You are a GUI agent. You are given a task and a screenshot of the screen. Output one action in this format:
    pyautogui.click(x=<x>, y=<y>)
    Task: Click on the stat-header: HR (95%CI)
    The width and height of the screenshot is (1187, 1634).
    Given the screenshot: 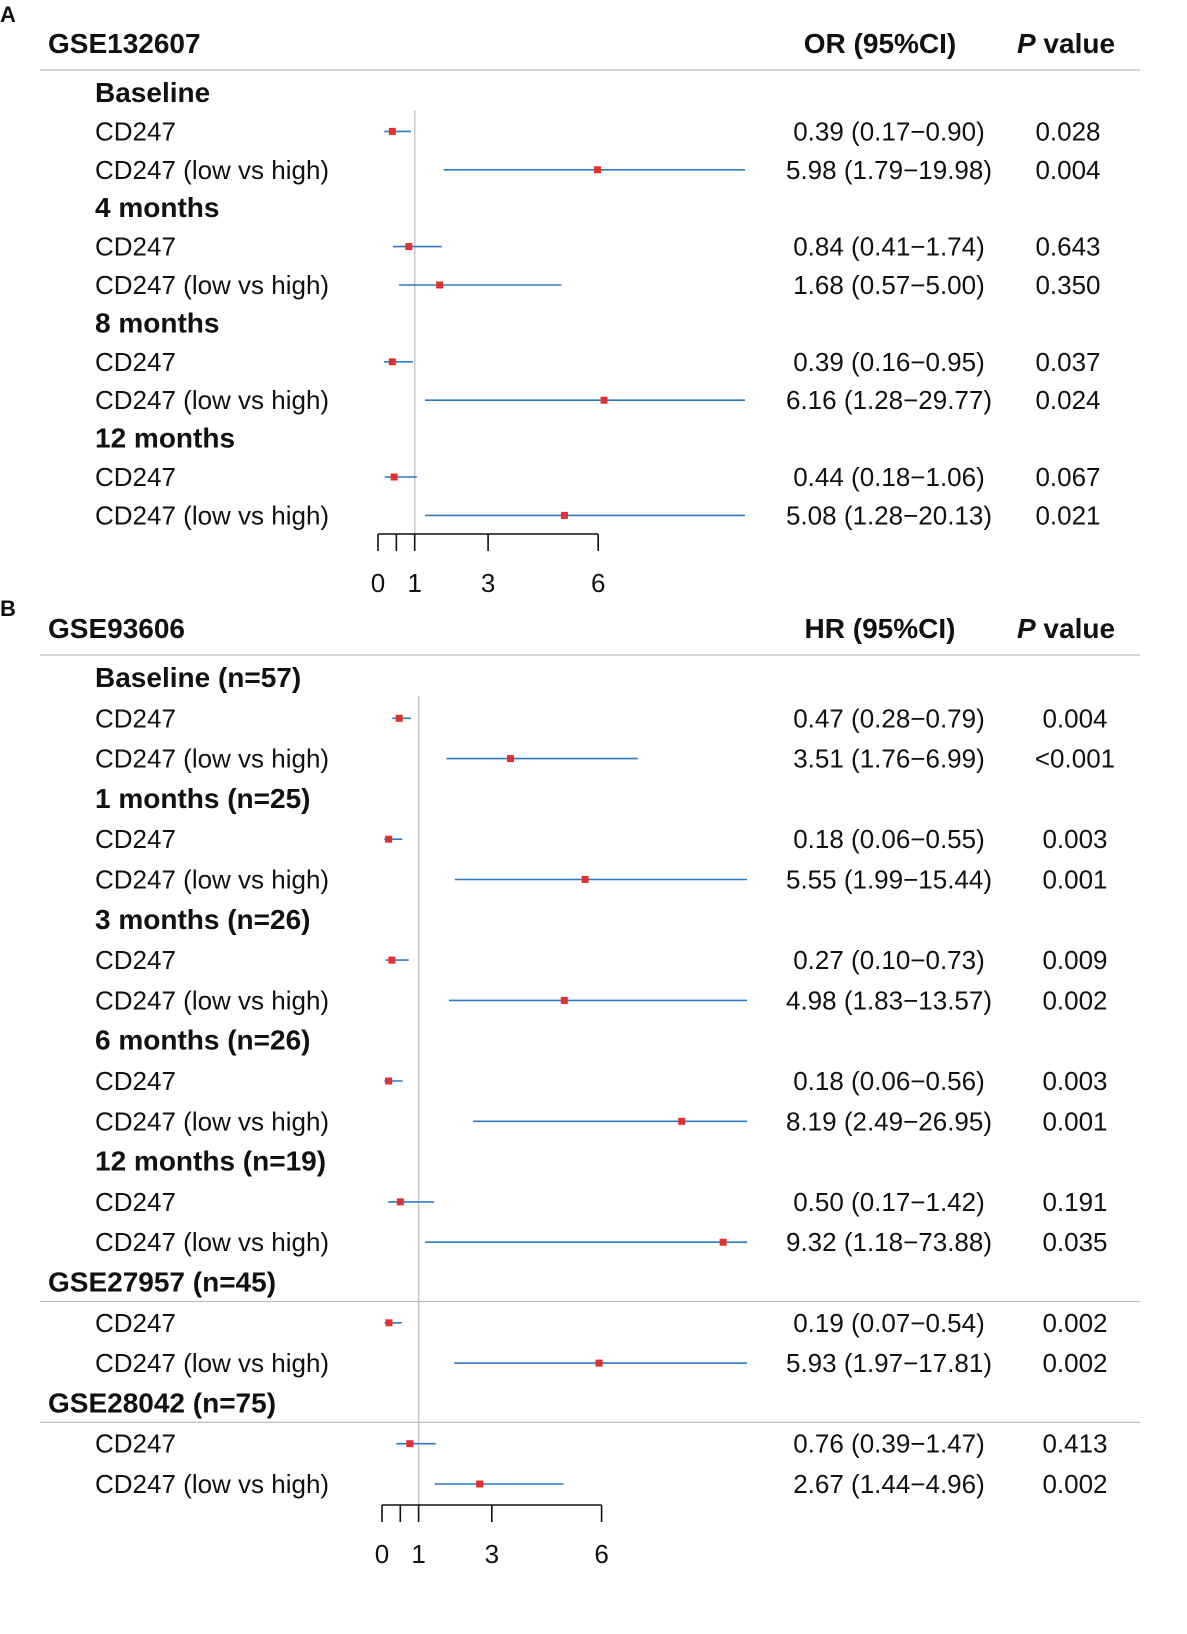 What is the action you would take?
    pyautogui.click(x=880, y=628)
    